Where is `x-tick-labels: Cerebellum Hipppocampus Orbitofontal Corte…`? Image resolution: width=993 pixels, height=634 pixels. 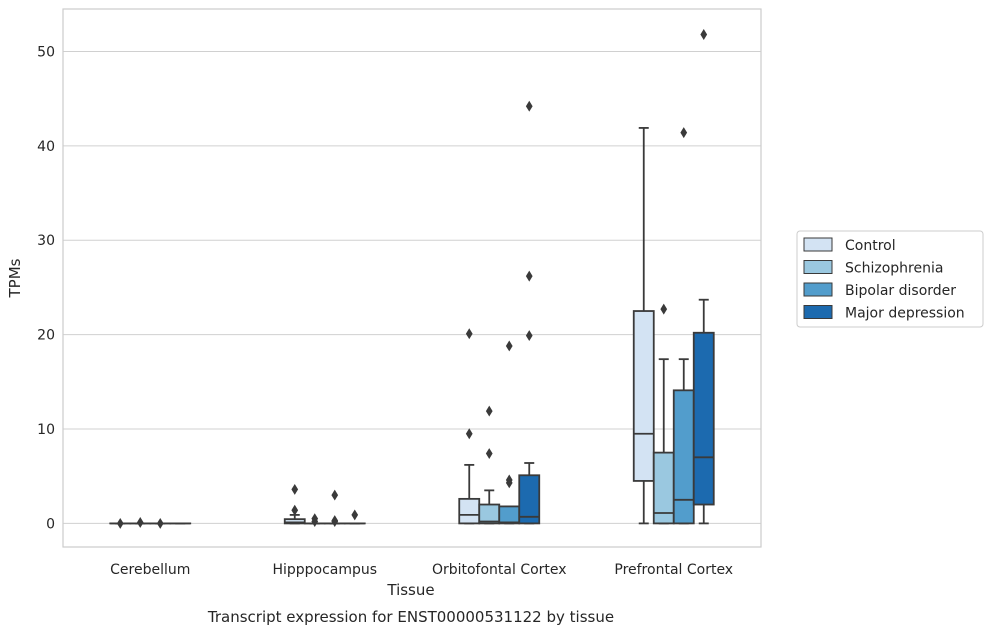 x-tick-labels: Cerebellum Hipppocampus Orbitofontal Corte… is located at coordinates (421, 570).